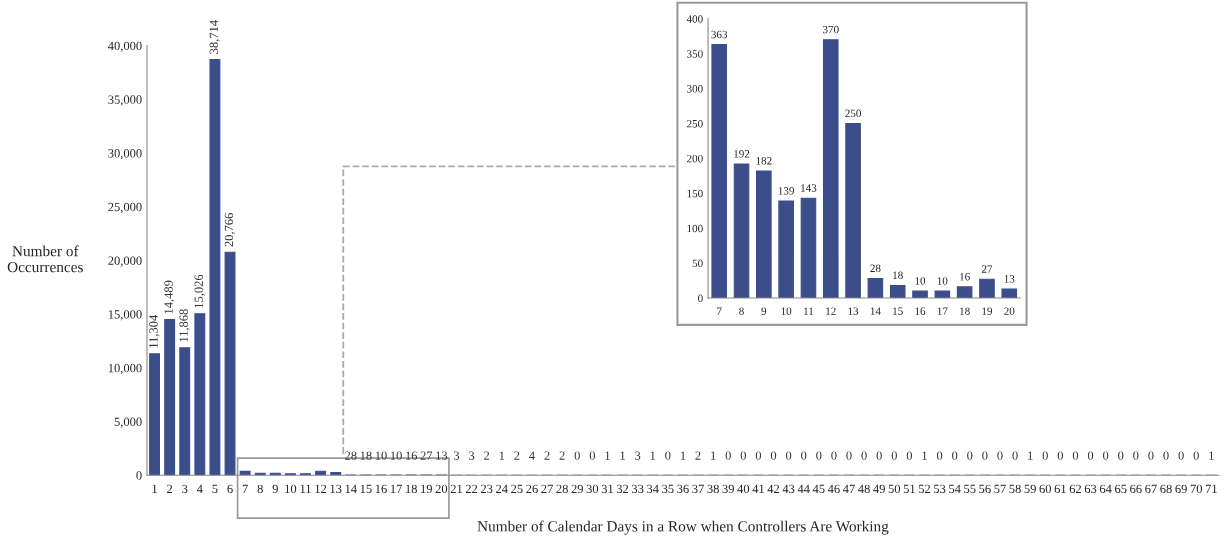  I want to click on x-tick-label: 59, so click(1030, 489).